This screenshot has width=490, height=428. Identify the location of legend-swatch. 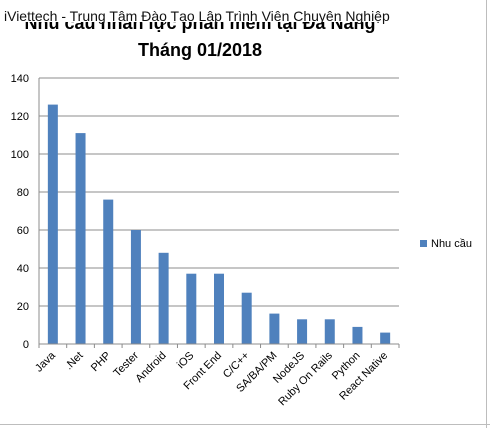
(423, 243).